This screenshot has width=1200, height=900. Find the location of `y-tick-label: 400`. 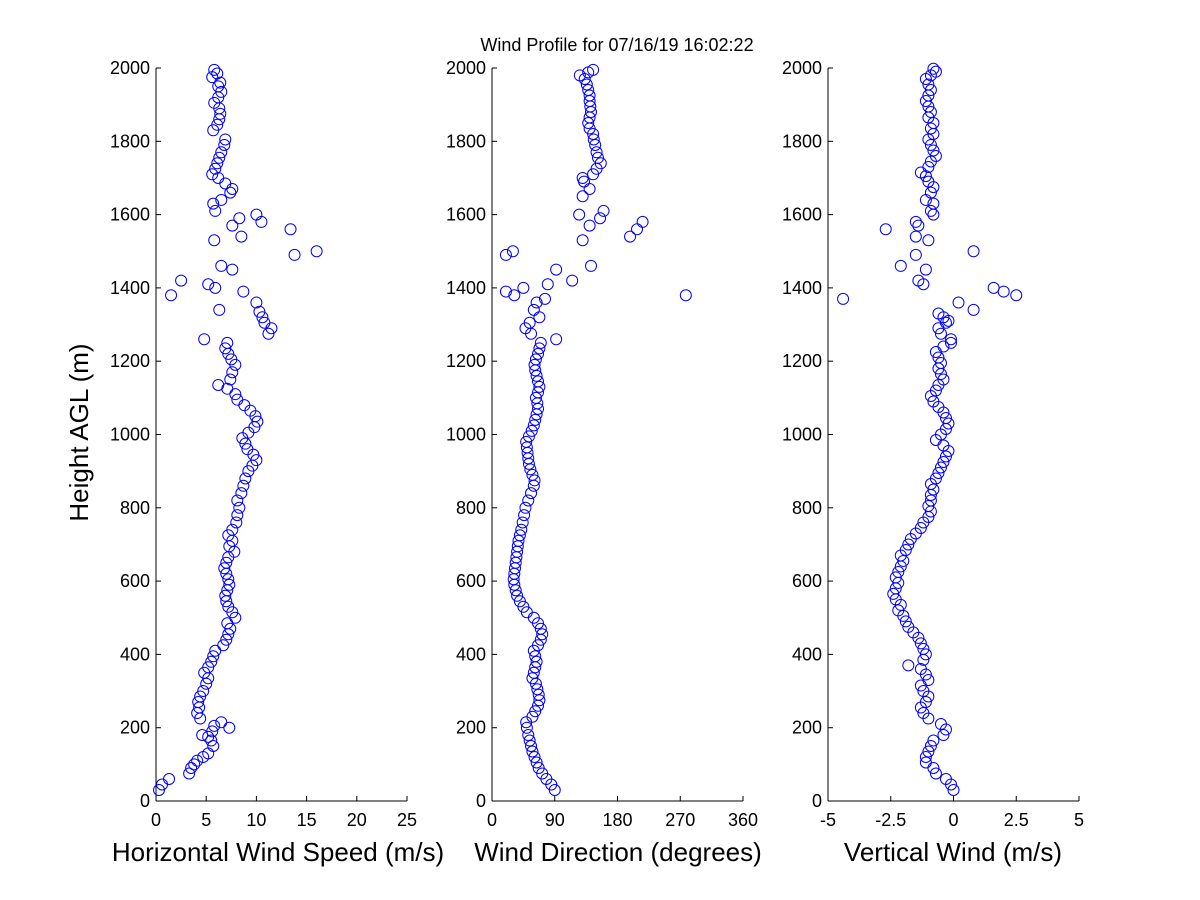

y-tick-label: 400 is located at coordinates (807, 654).